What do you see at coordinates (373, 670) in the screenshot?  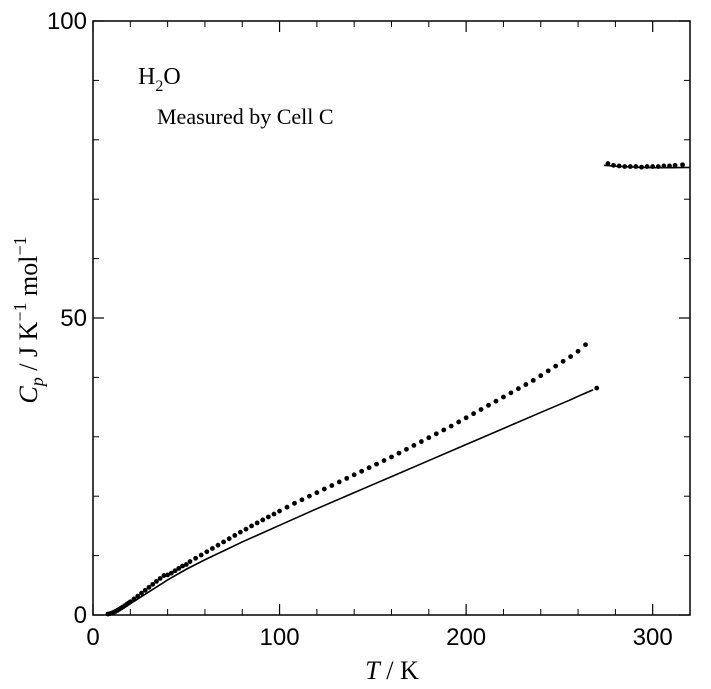 I see `x-axis-symbol: T` at bounding box center [373, 670].